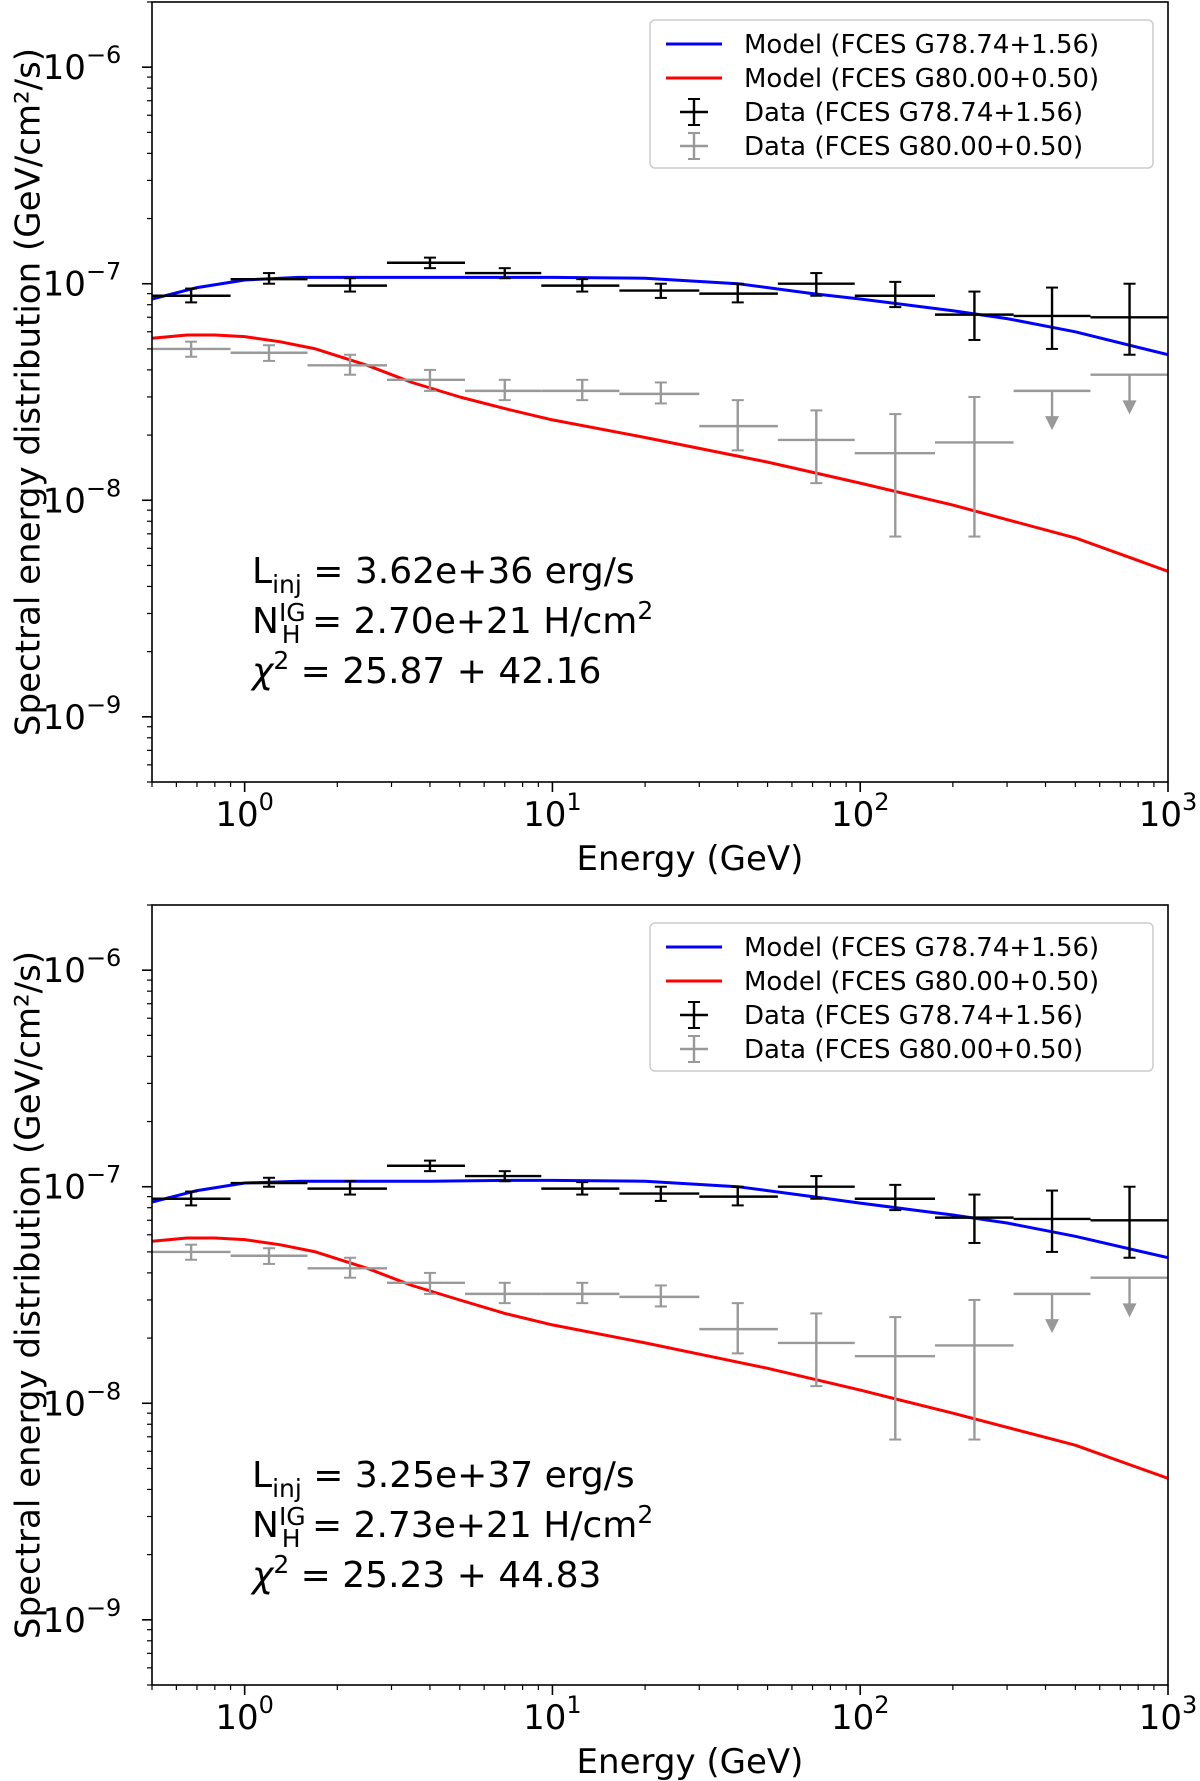  What do you see at coordinates (468, 1475) in the screenshot?
I see `annotation-value: = 3.25e+37 erg/s` at bounding box center [468, 1475].